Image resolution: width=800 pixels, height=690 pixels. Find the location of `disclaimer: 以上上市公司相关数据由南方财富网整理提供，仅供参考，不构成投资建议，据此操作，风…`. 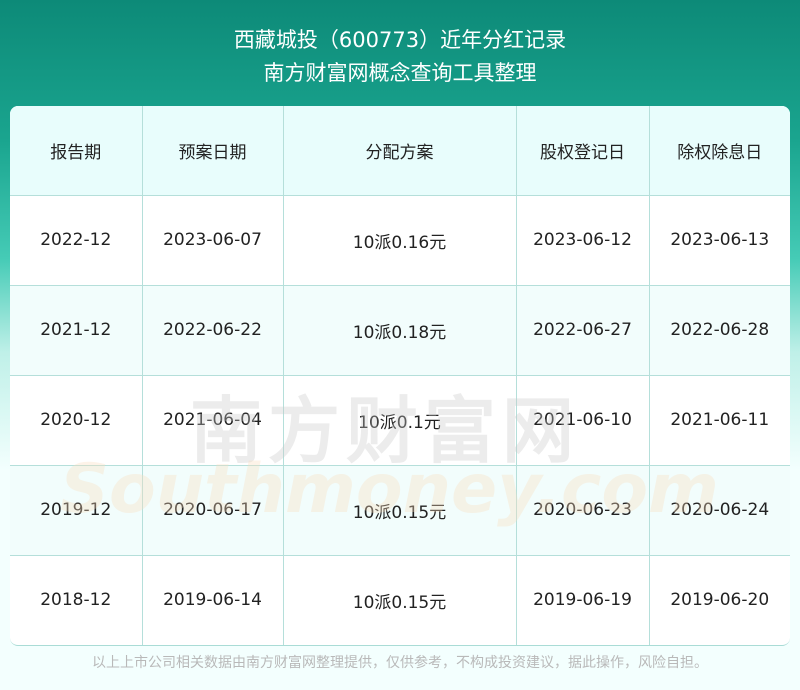

disclaimer: 以上上市公司相关数据由南方财富网整理提供，仅供参考，不构成投资建议，据此操作，风… is located at coordinates (400, 663).